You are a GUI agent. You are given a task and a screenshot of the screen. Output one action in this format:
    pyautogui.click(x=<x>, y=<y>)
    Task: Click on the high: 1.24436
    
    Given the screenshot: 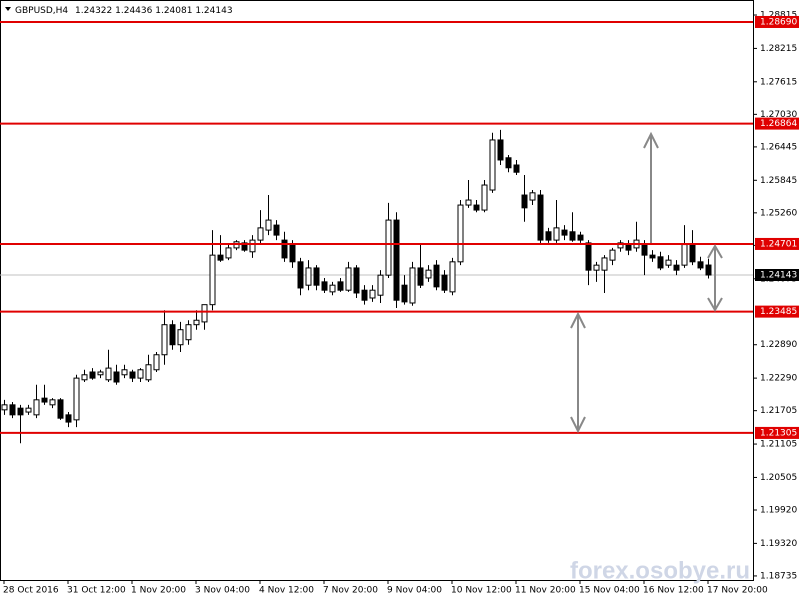 What is the action you would take?
    pyautogui.click(x=133, y=11)
    